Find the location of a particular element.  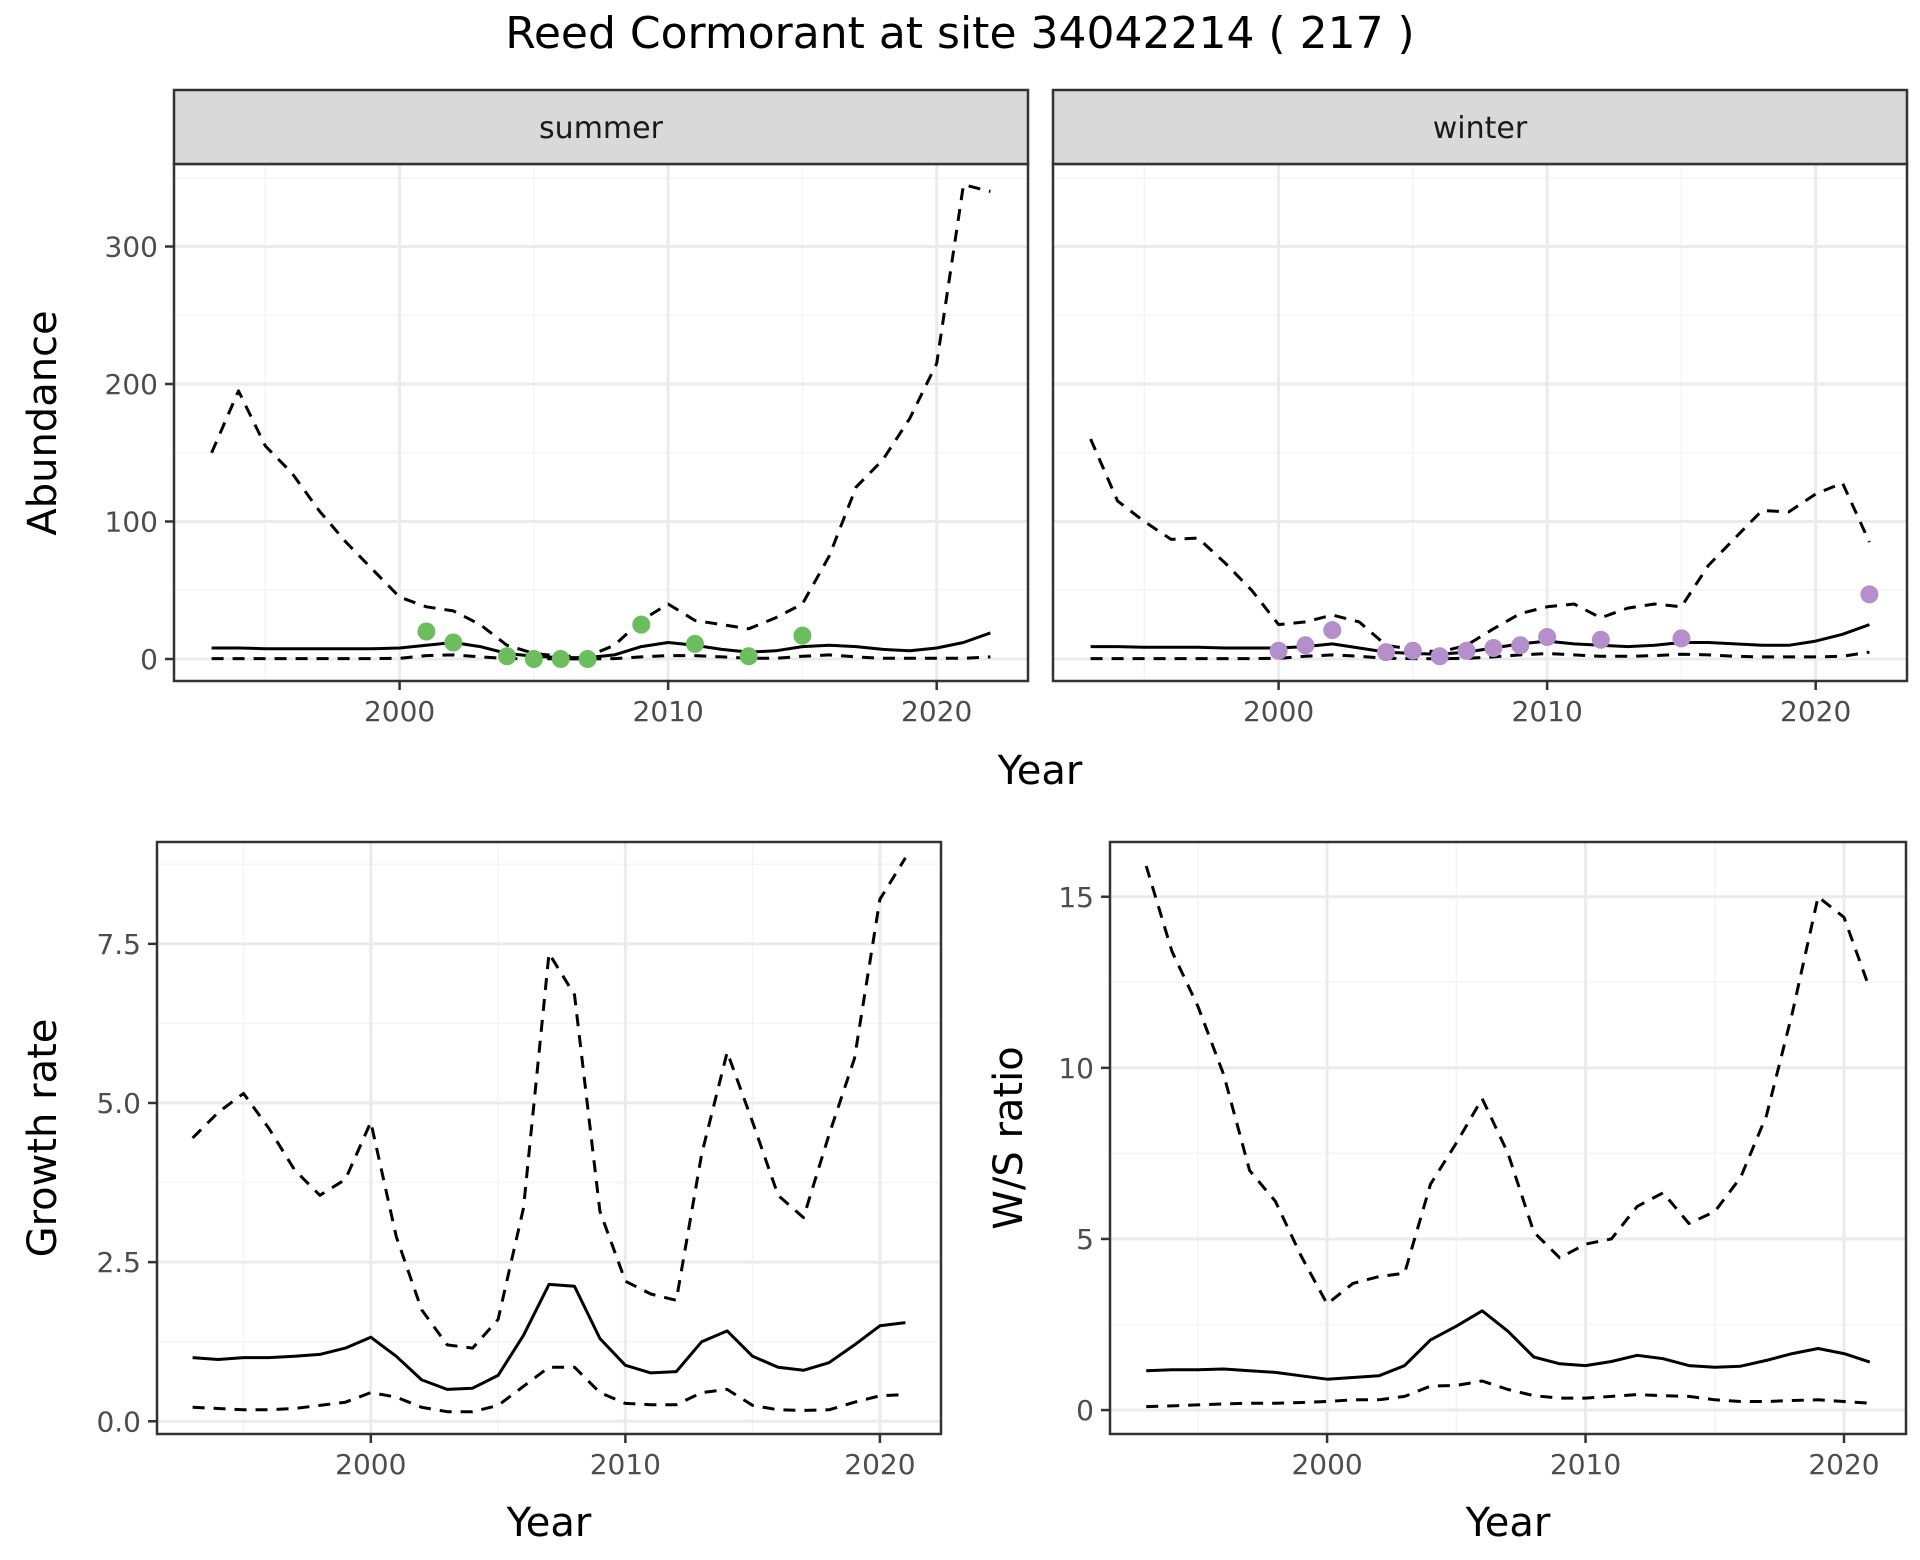

ws-y-tick-label: 15 is located at coordinates (1076, 897).